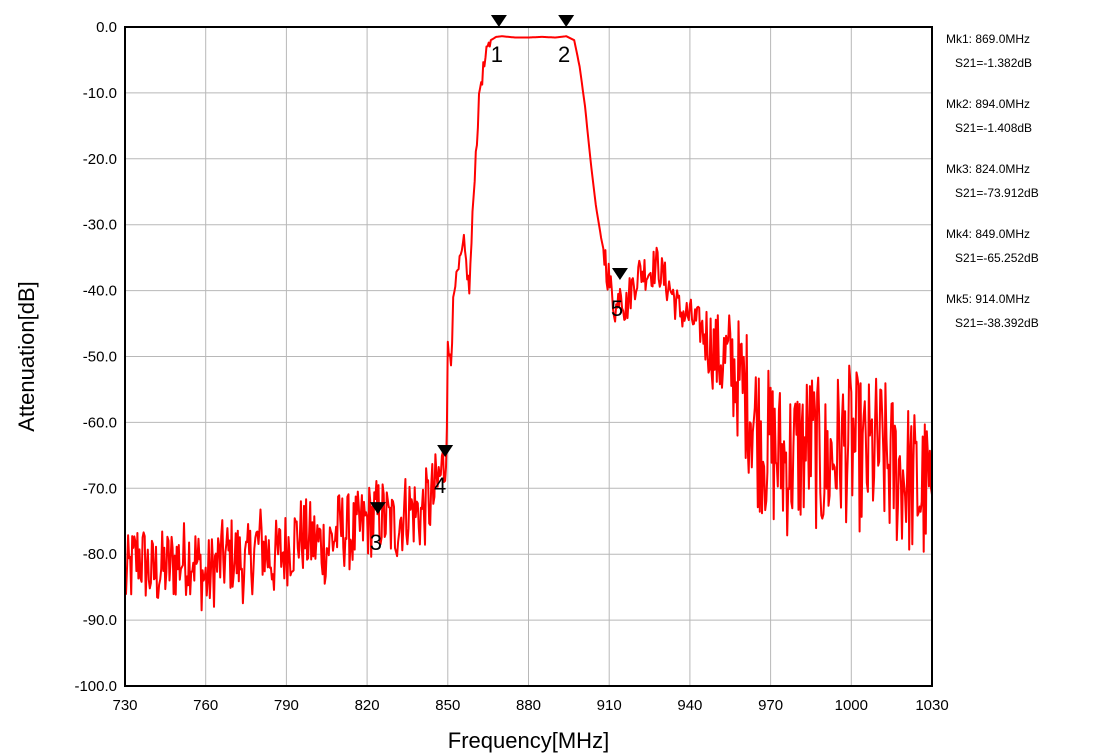 Image resolution: width=1115 pixels, height=756 pixels. I want to click on x-tick-label: 970, so click(770, 705).